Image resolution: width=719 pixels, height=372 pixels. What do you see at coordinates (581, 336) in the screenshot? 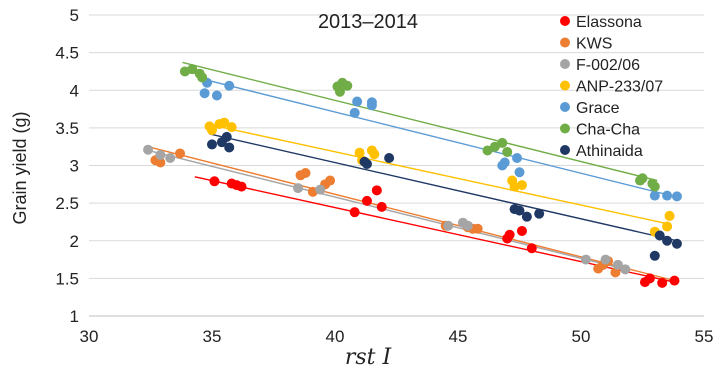
I see `x-tick-label: 50` at bounding box center [581, 336].